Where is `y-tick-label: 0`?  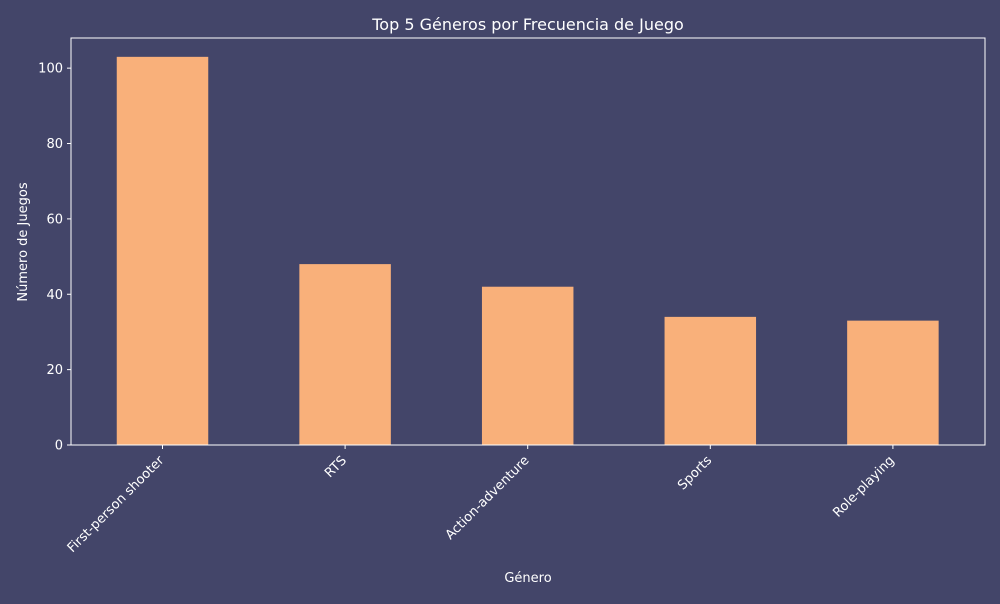
y-tick-label: 0 is located at coordinates (59, 446).